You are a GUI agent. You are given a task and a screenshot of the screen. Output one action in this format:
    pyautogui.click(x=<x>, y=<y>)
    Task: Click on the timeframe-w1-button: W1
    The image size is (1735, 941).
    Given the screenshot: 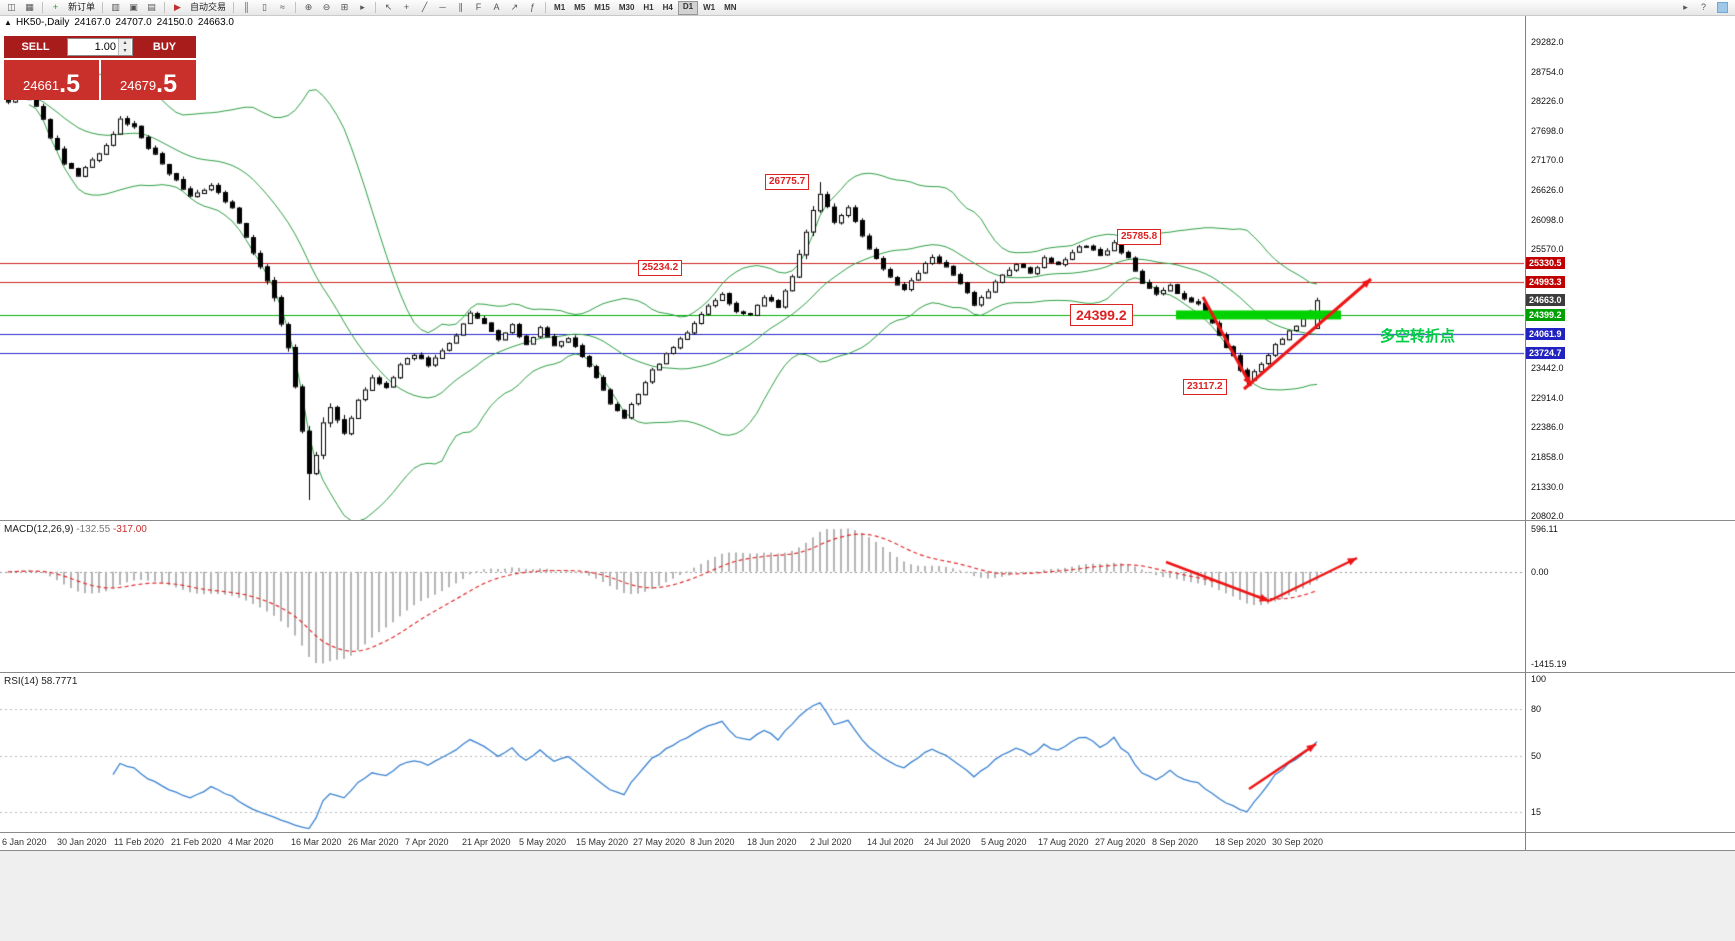 What is the action you would take?
    pyautogui.click(x=709, y=7)
    